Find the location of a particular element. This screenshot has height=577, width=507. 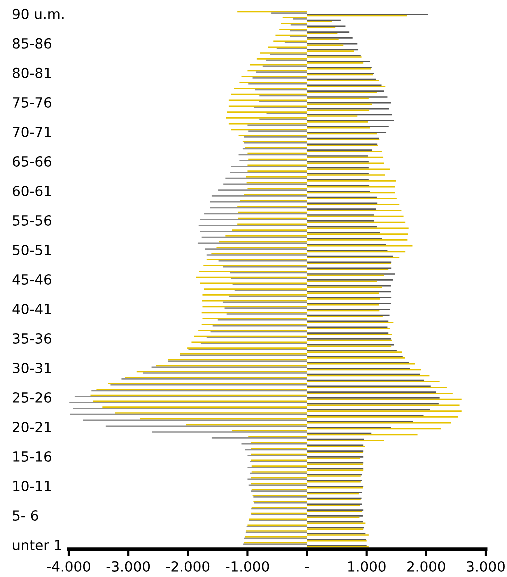

y-tick-label: 5- 6 is located at coordinates (25, 516).